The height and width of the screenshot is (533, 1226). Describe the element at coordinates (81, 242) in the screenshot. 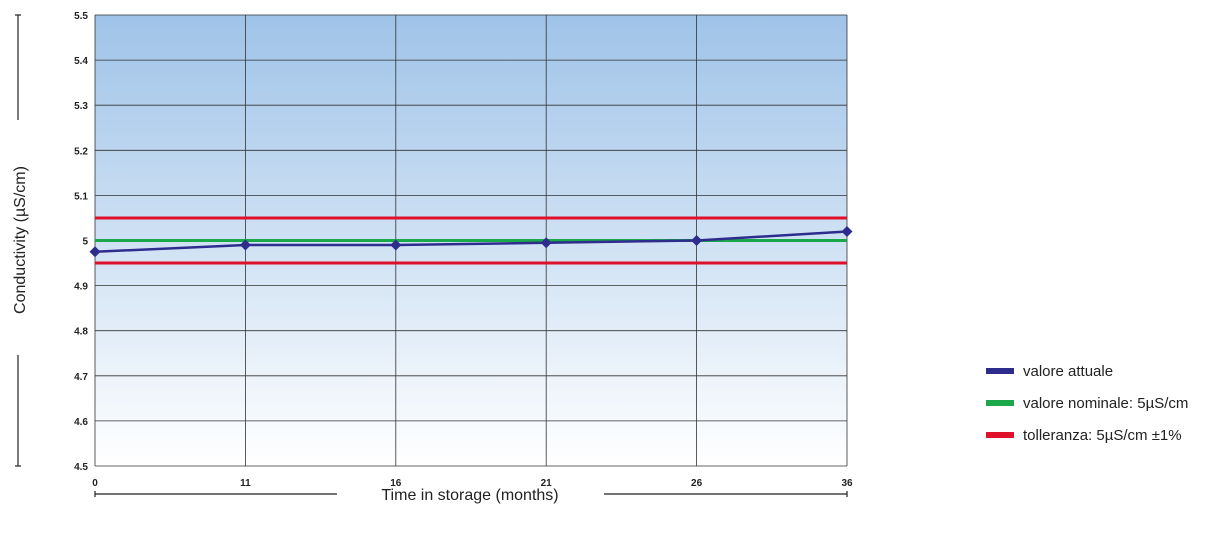

I see `y-tick-labels: 4.5 4.6 4.7 4.8 4.9 5 5.1 5.2 5.3 5.4 5.5` at that location.